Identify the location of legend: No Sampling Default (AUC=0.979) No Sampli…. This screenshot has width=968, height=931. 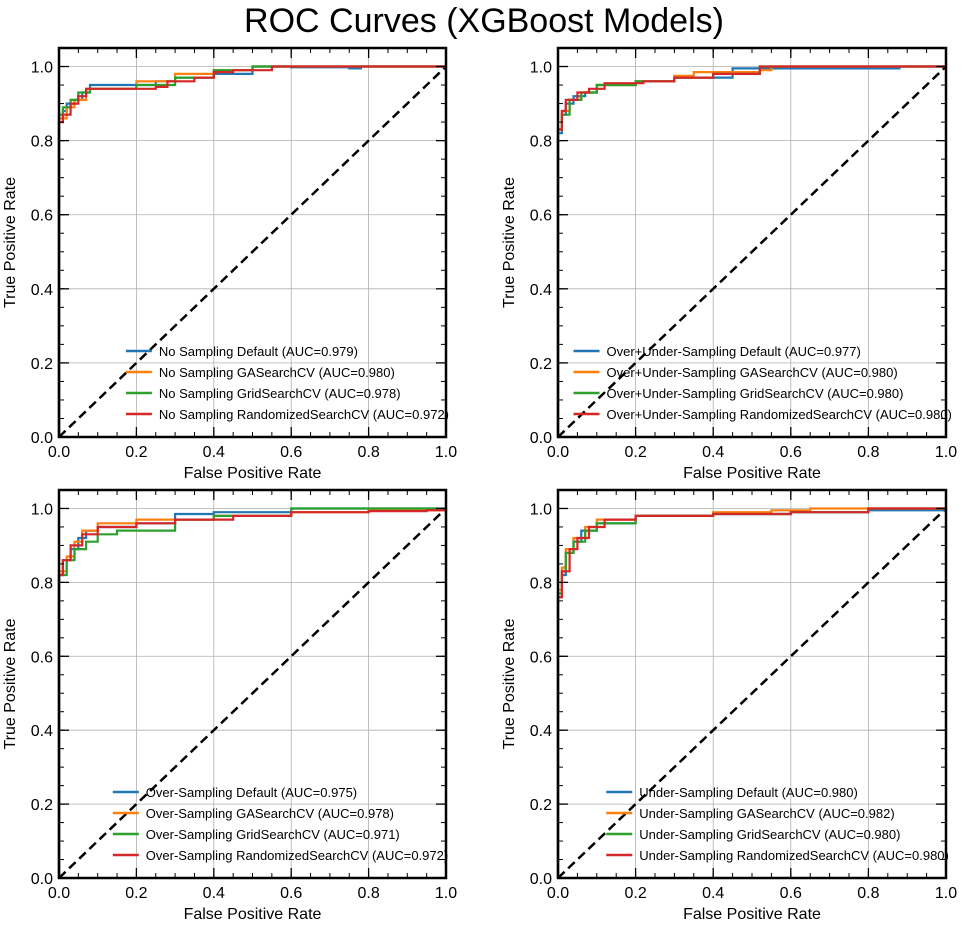
(287, 383).